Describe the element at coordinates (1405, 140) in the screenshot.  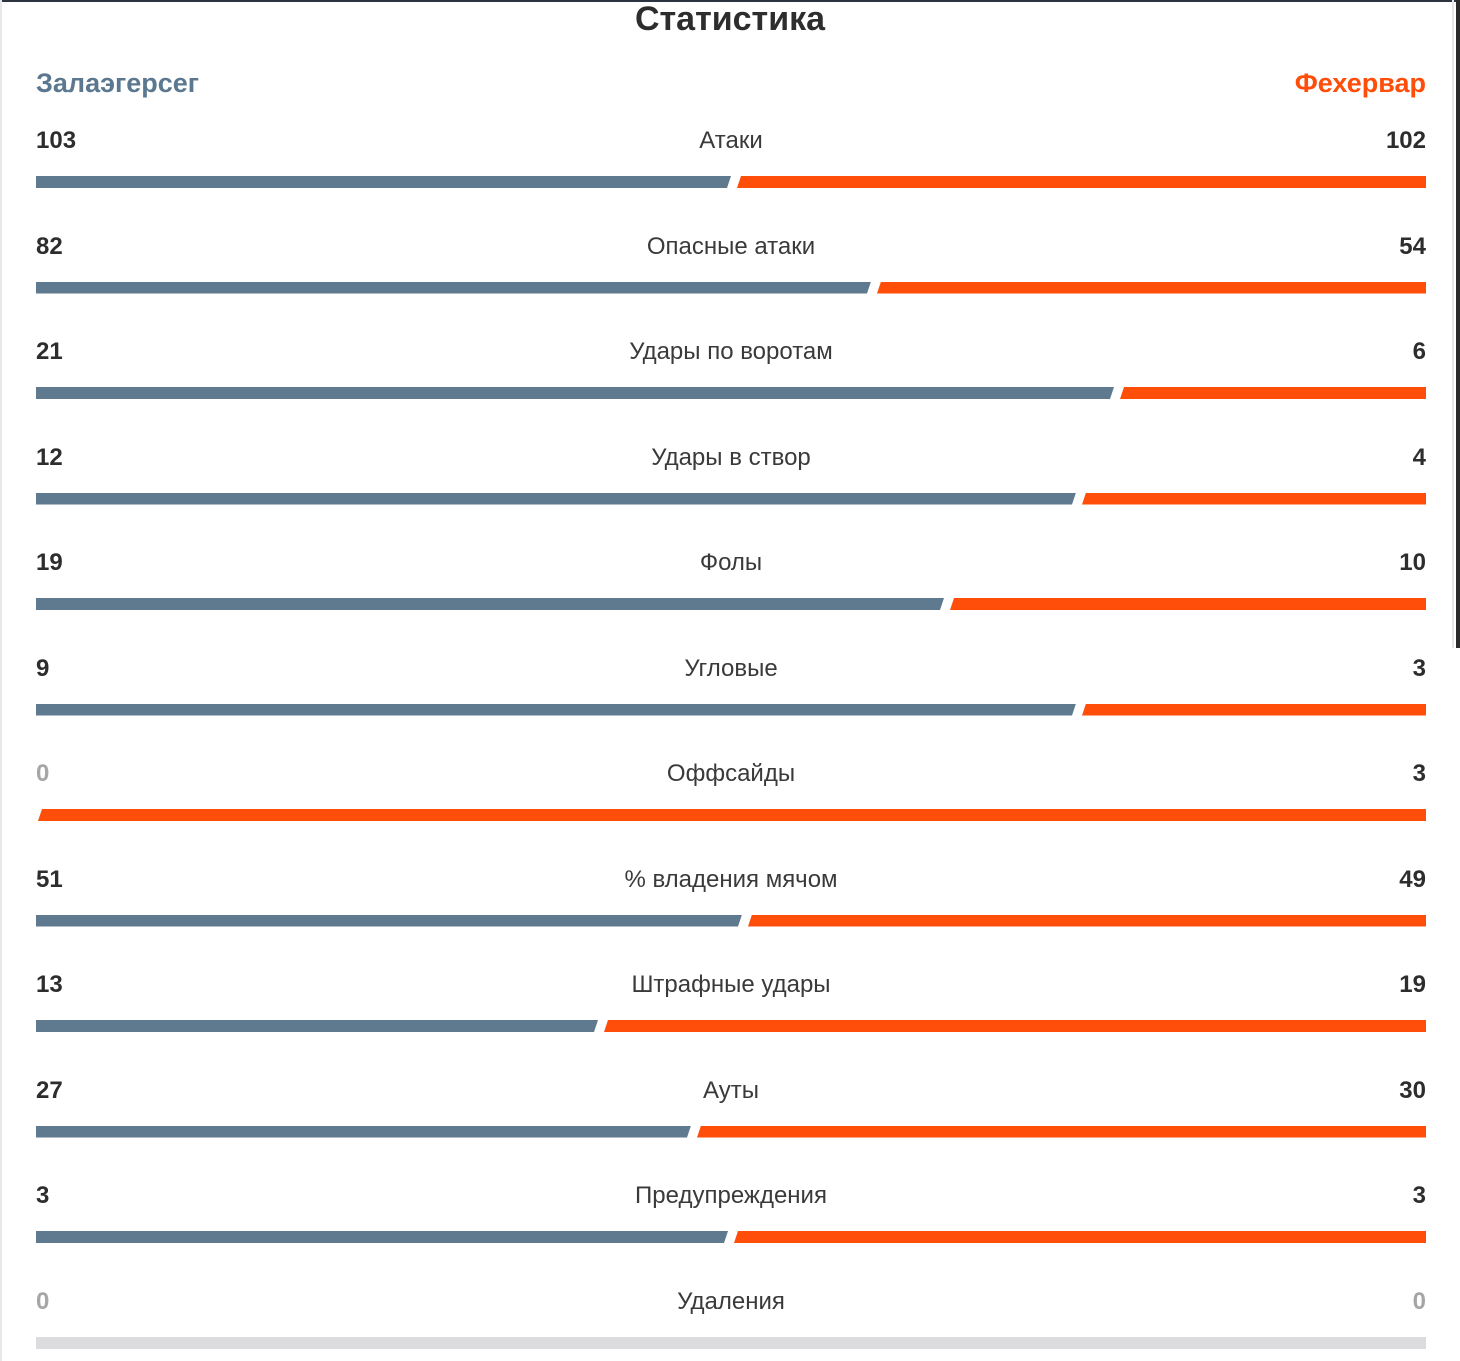
I see `stat-away-value: 102` at that location.